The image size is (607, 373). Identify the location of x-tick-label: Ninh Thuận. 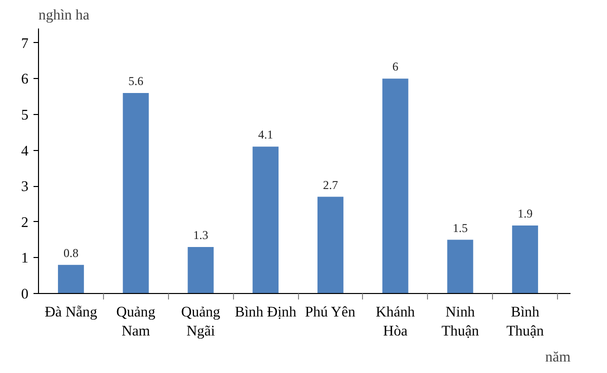
(460, 322).